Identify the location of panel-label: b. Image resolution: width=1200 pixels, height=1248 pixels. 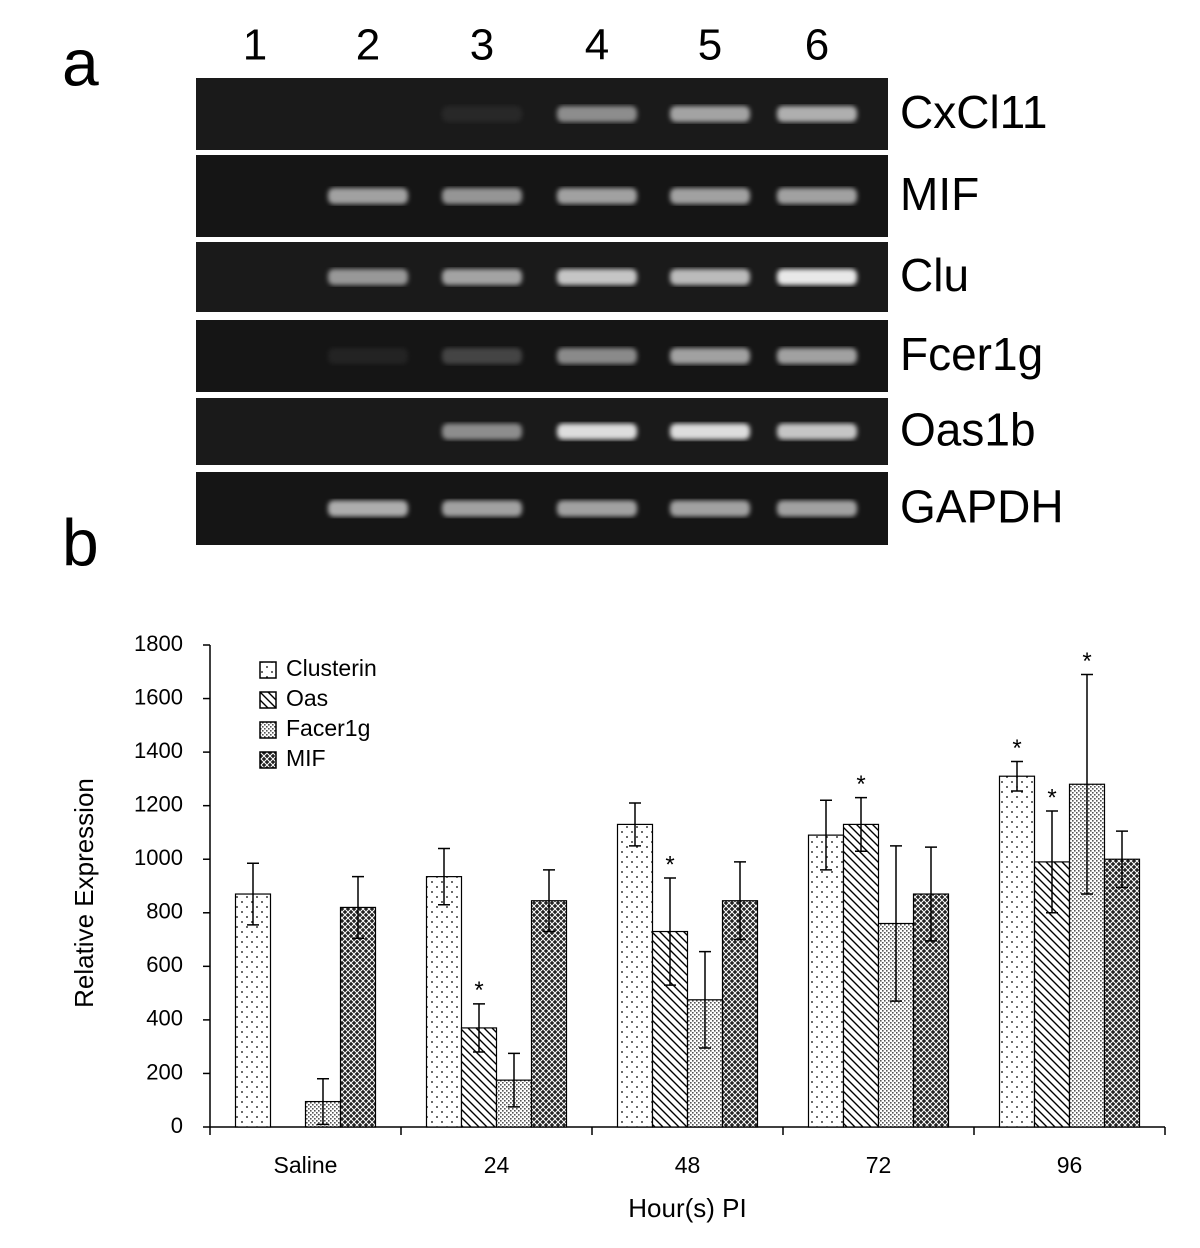
(80, 542).